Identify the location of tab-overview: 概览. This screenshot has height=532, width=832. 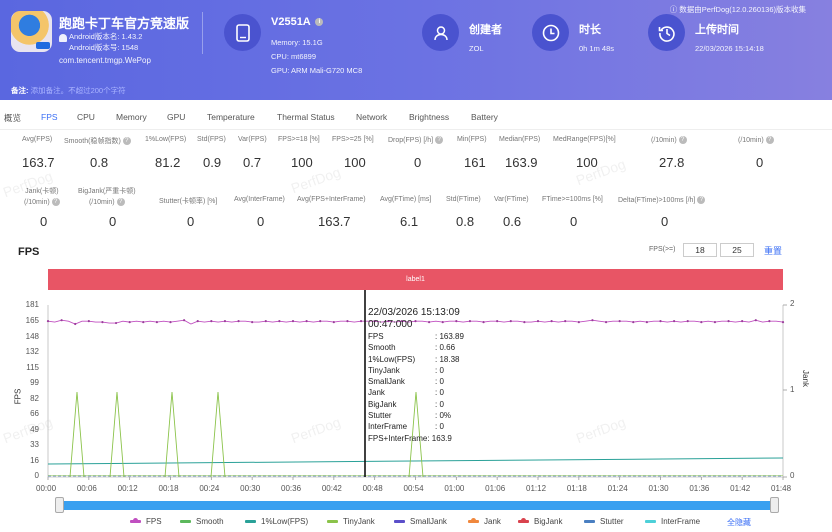
(13, 118).